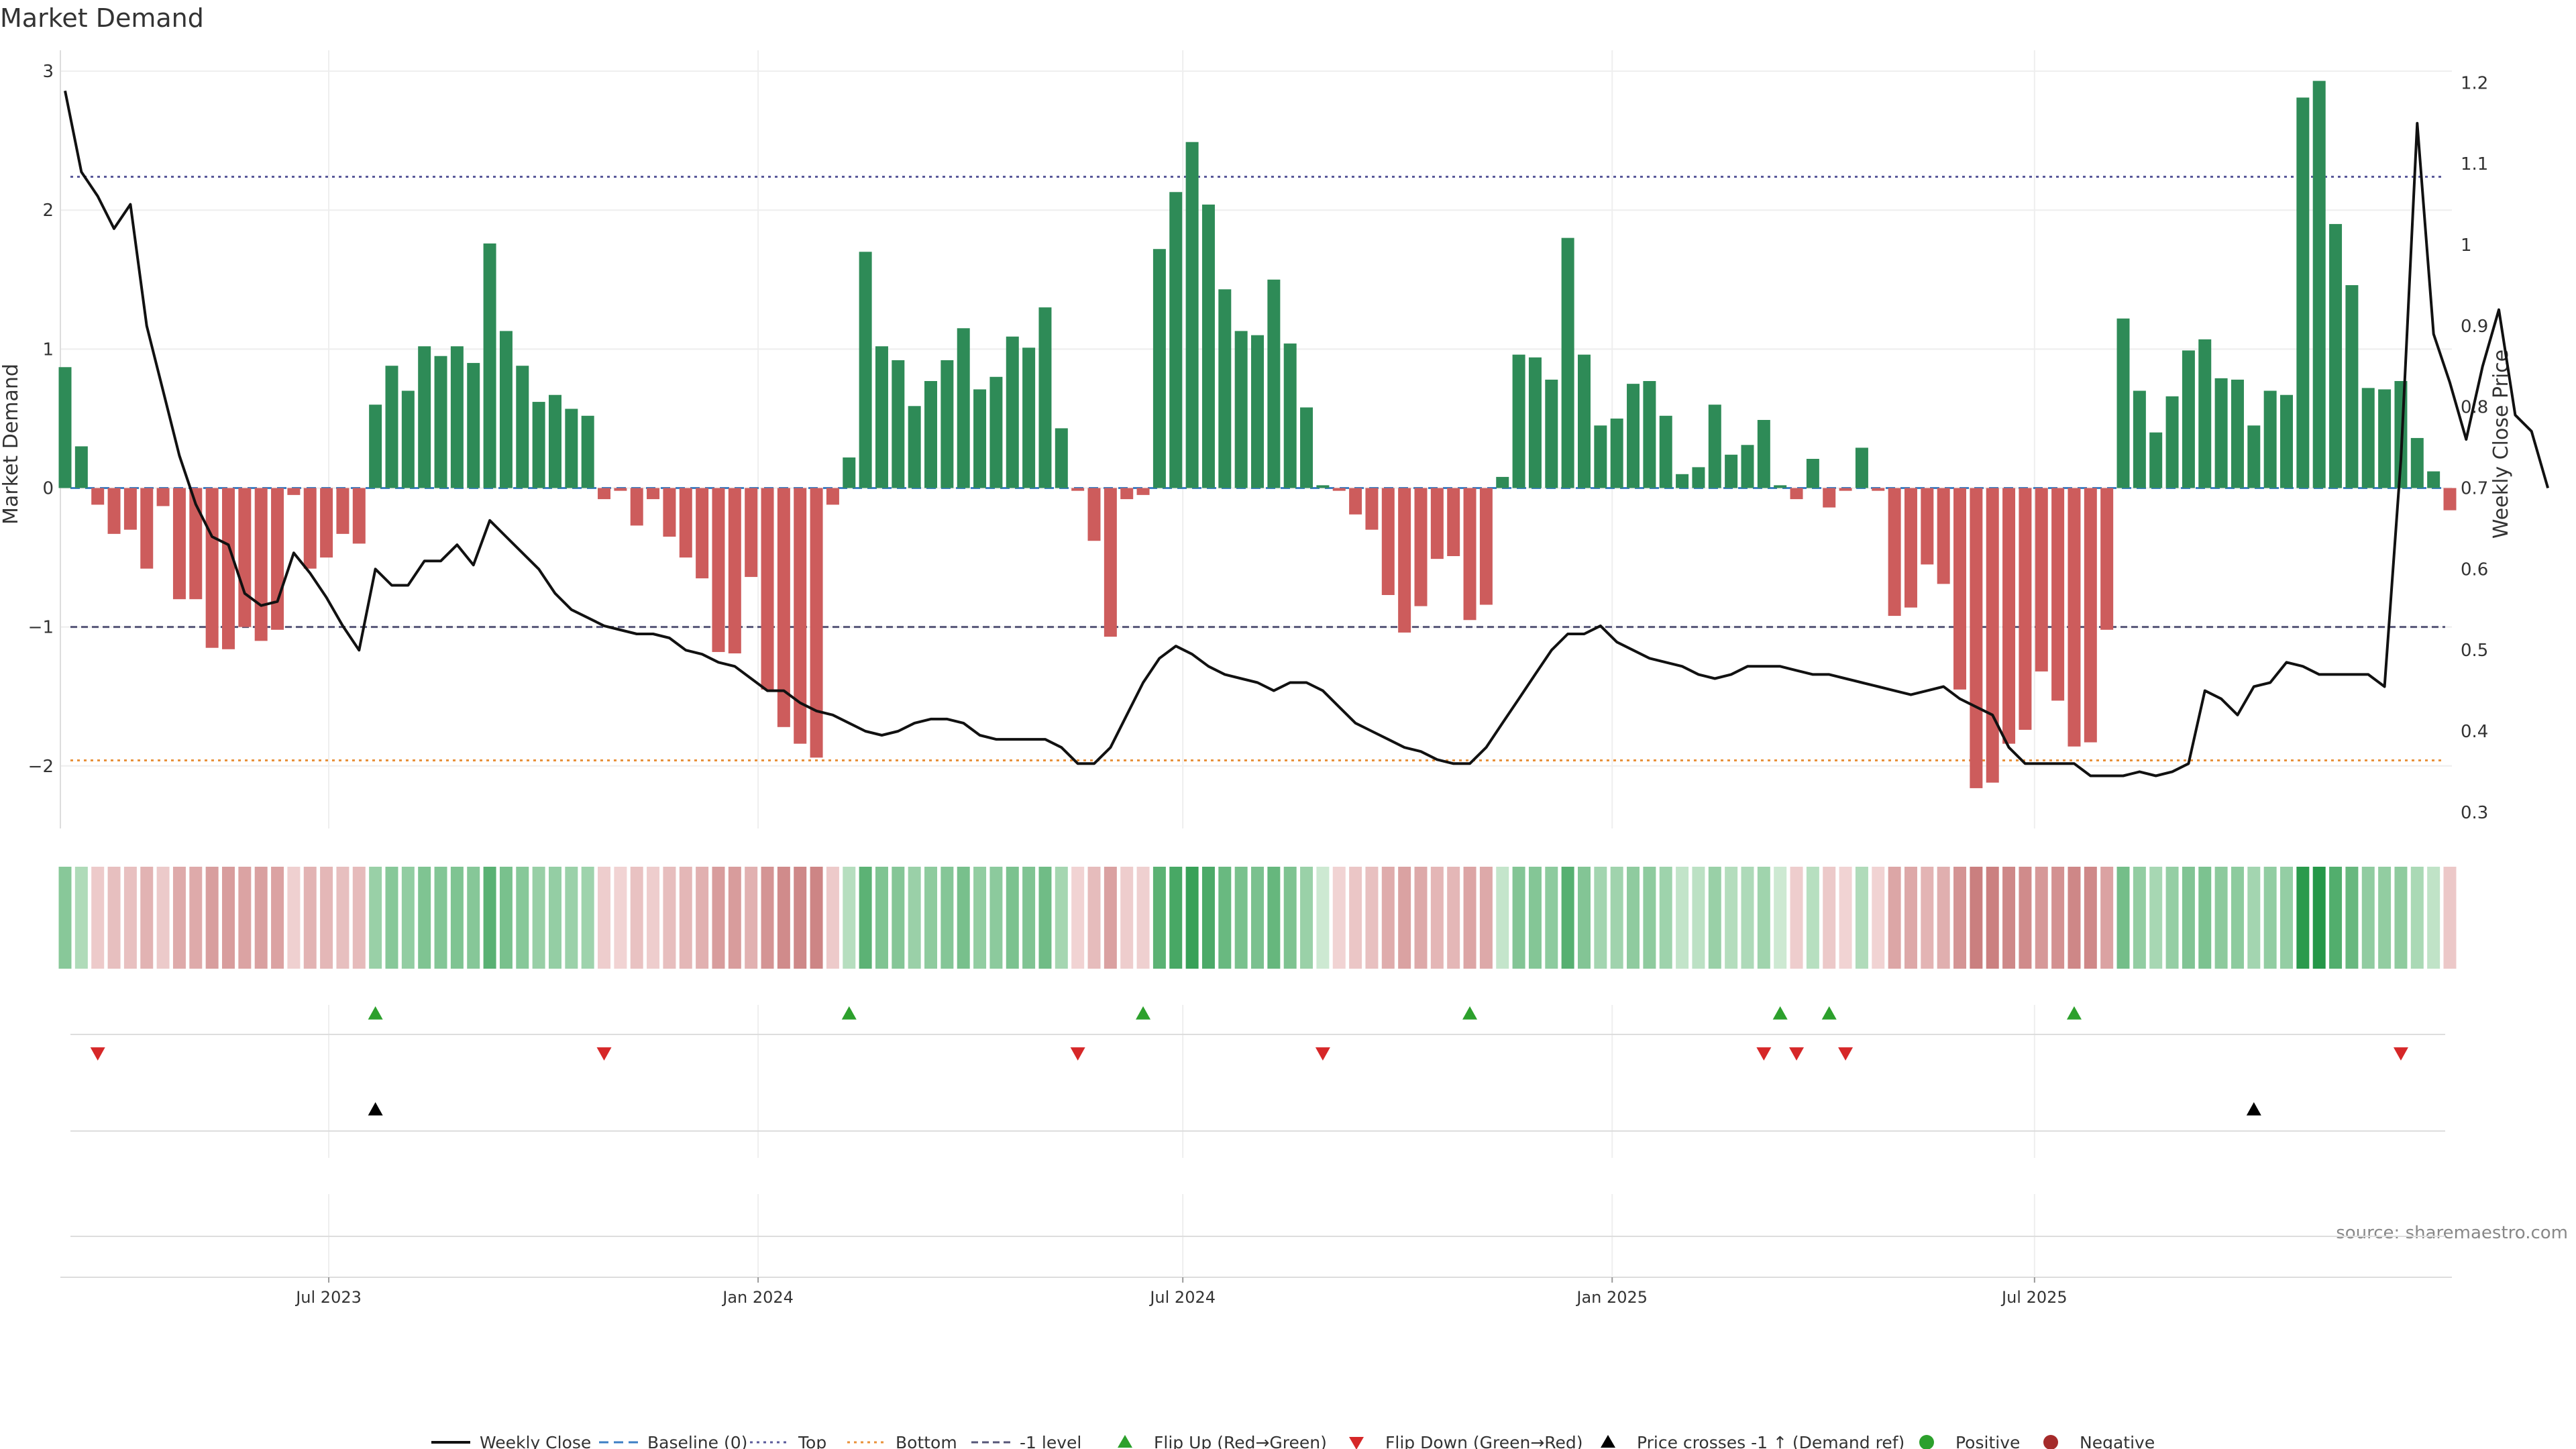 This screenshot has height=1449, width=2576. Describe the element at coordinates (535, 1441) in the screenshot. I see `legend-label: Weekly Close` at that location.